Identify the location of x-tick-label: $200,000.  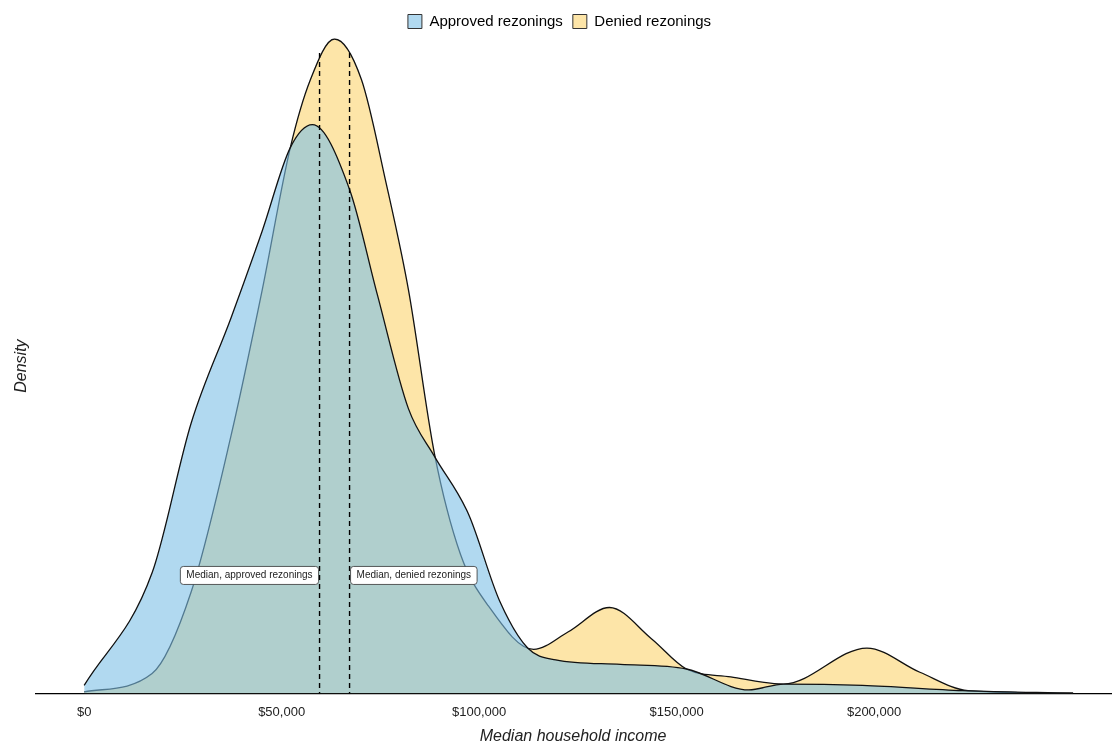
(874, 711).